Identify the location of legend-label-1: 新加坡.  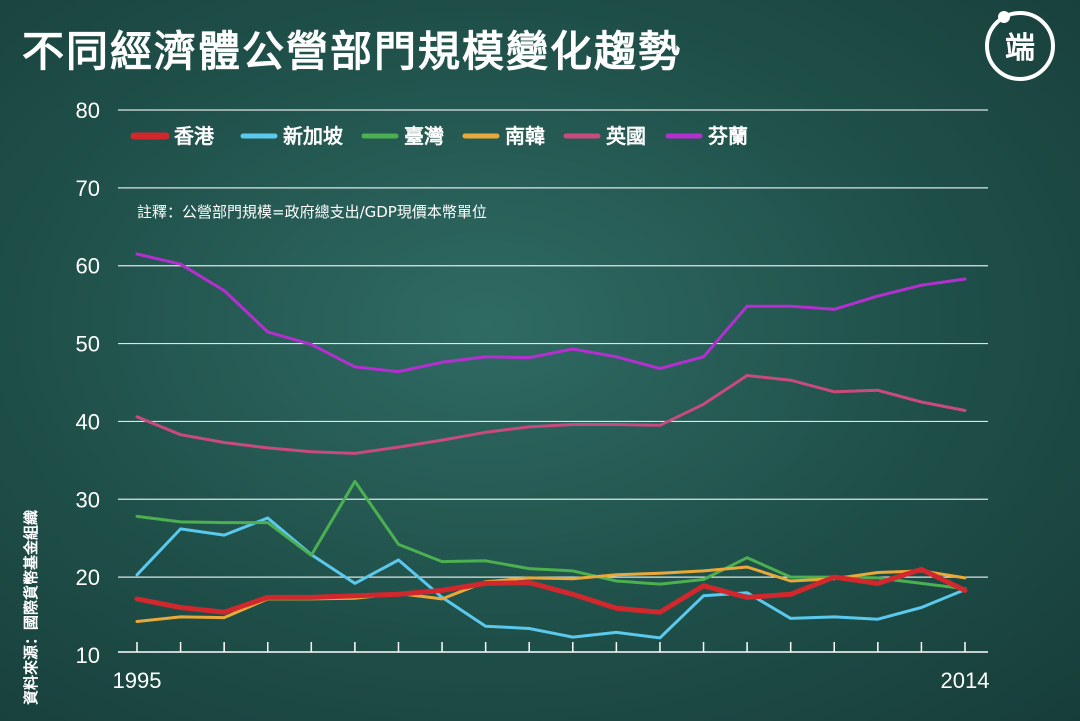
(313, 136).